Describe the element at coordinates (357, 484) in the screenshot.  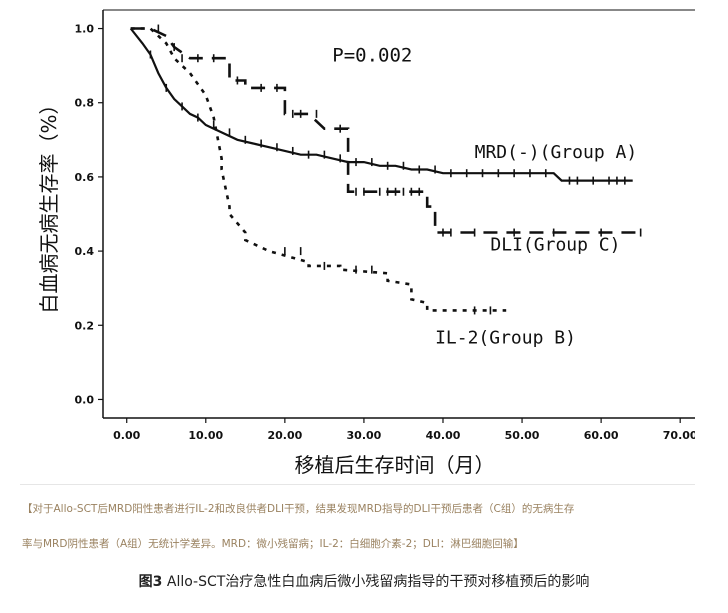
I see `divider` at that location.